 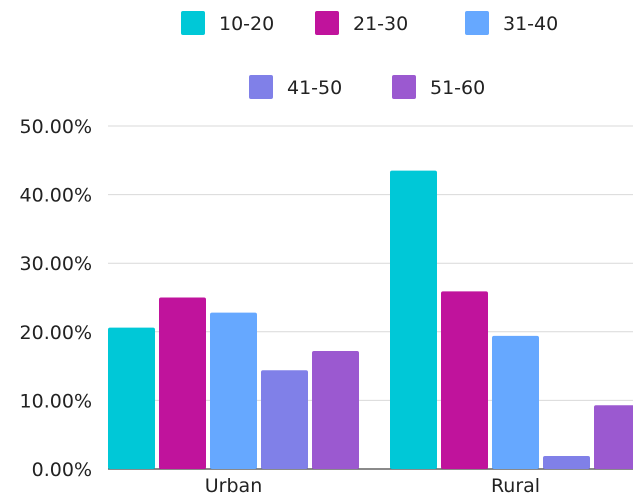 I want to click on y-tick-label: 40.00%, so click(x=56, y=196).